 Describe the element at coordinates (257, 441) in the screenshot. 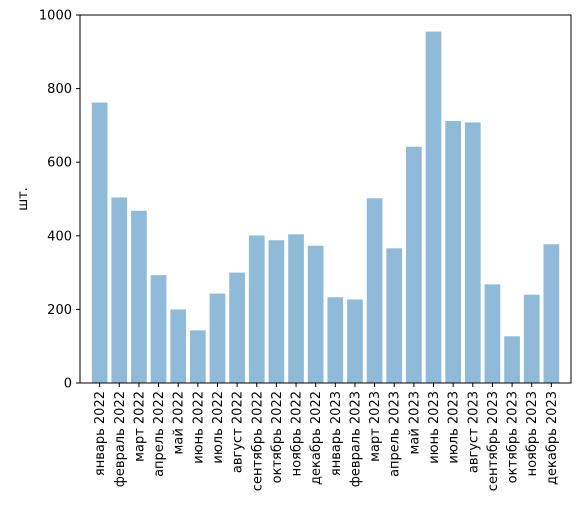

I see `x-tick-label: сентябрь 2022` at that location.